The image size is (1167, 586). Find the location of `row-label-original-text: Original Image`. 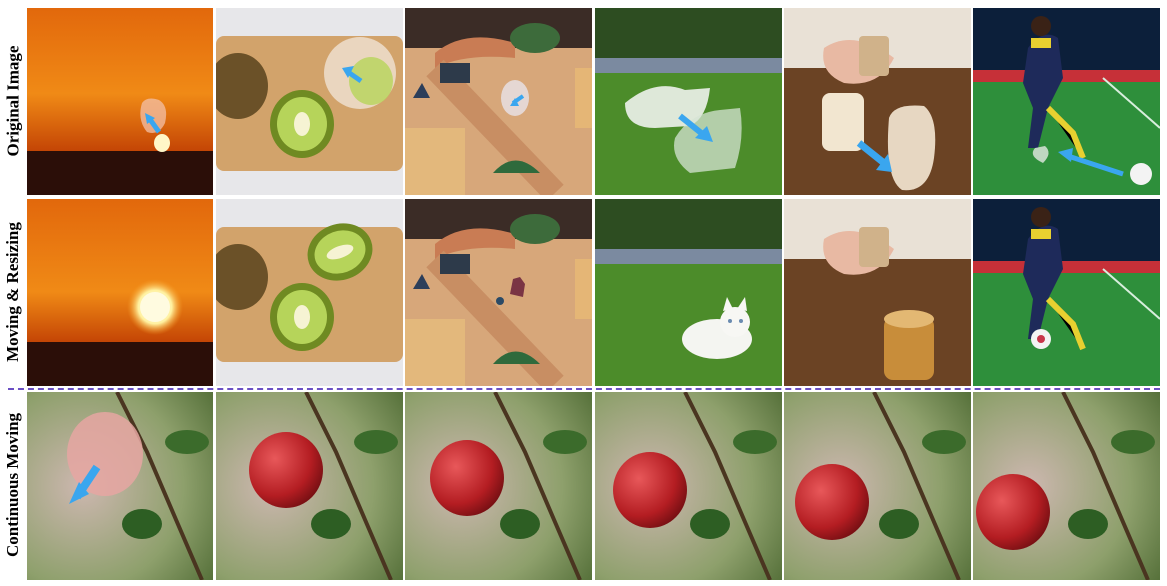

row-label-original-text: Original Image is located at coordinates (12, 101).